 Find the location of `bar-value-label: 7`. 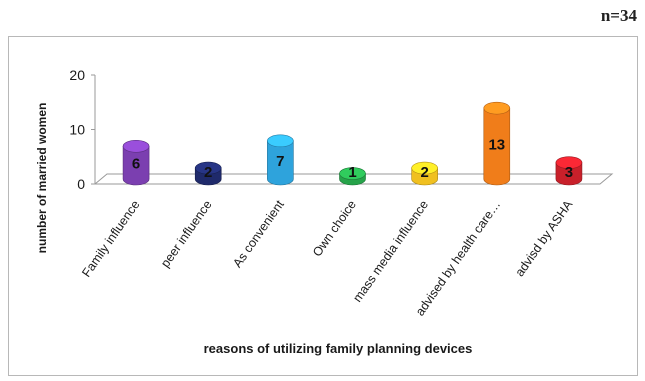

bar-value-label: 7 is located at coordinates (280, 161).